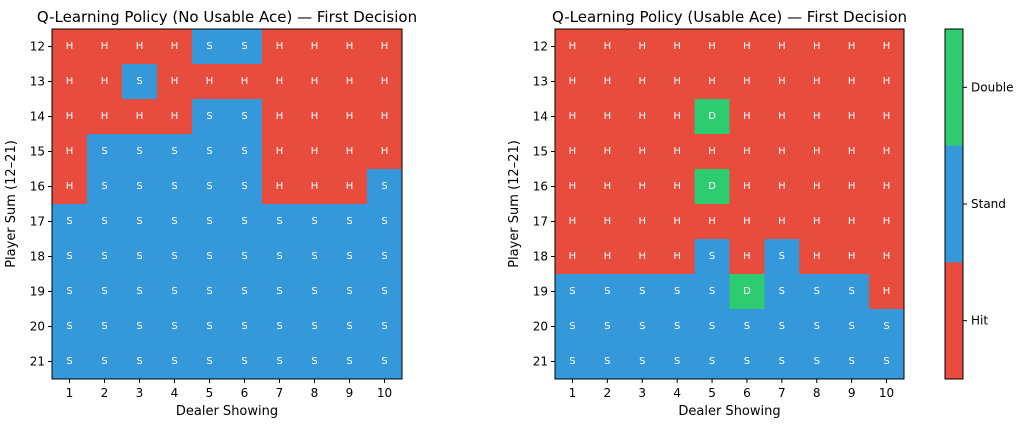  What do you see at coordinates (954, 204) in the screenshot?
I see `colorbar-segment` at bounding box center [954, 204].